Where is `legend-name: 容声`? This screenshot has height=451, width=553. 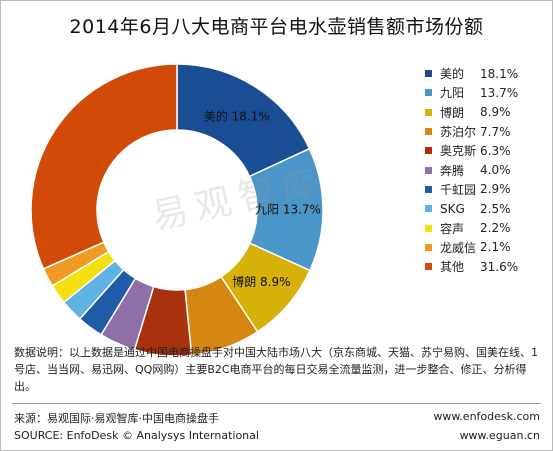
legend-name: 容声 is located at coordinates (452, 228).